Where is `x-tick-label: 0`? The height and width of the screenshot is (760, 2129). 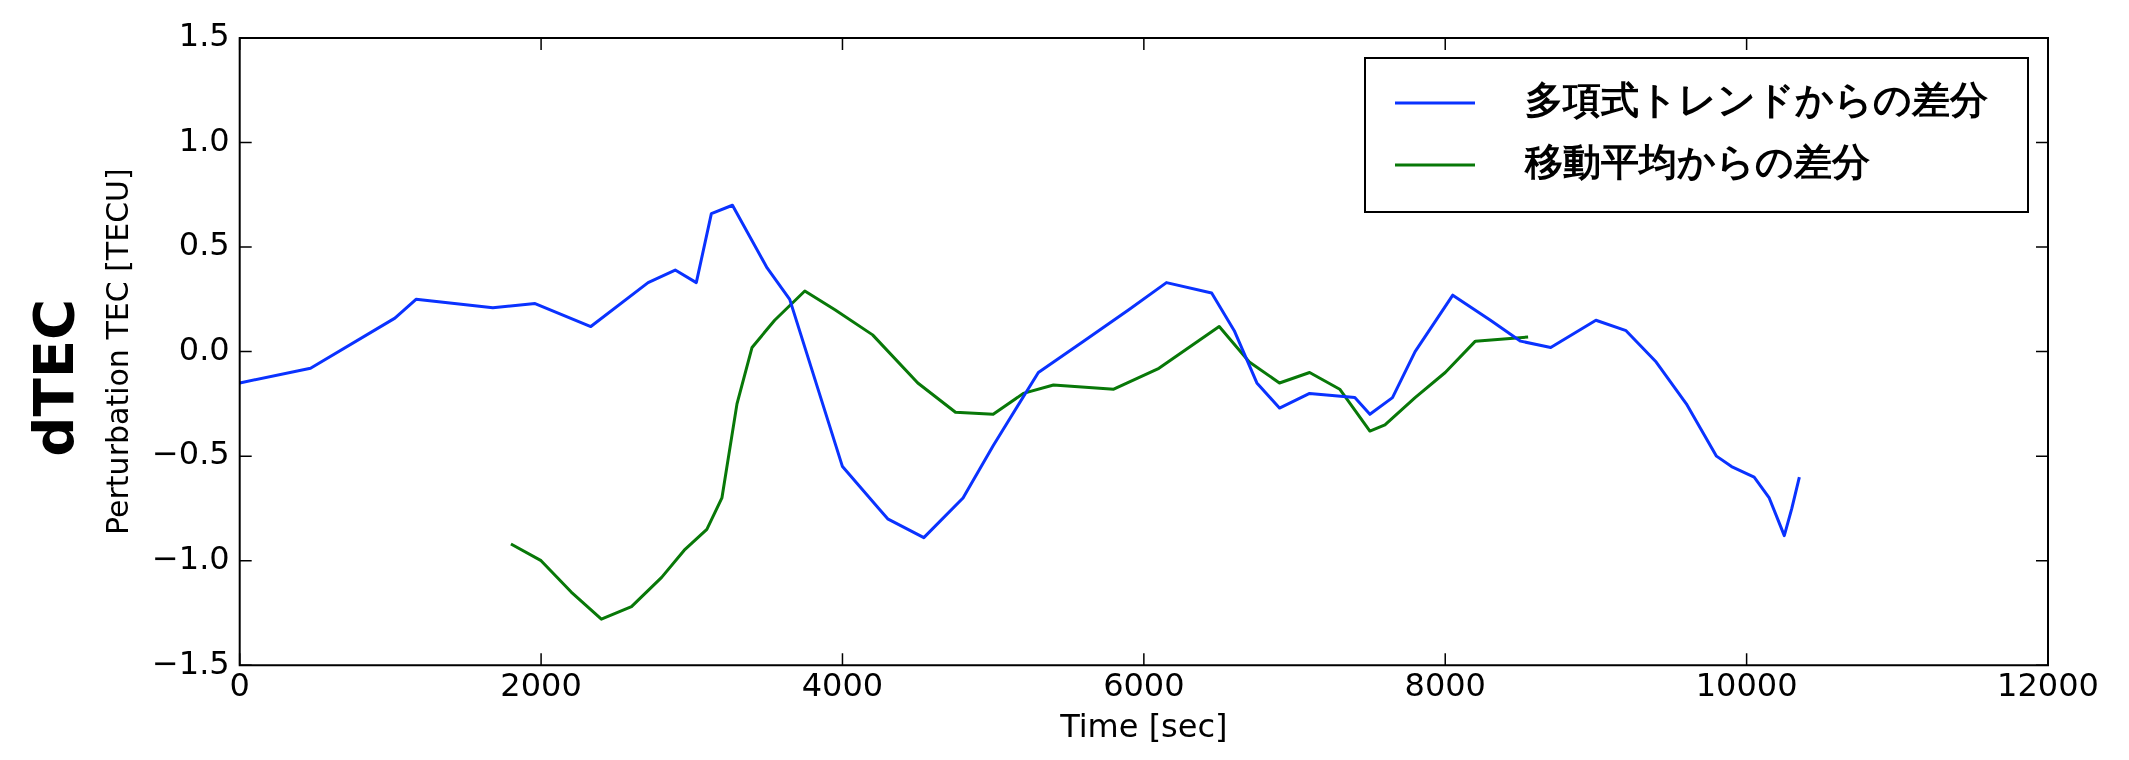 x-tick-label: 0 is located at coordinates (239, 684).